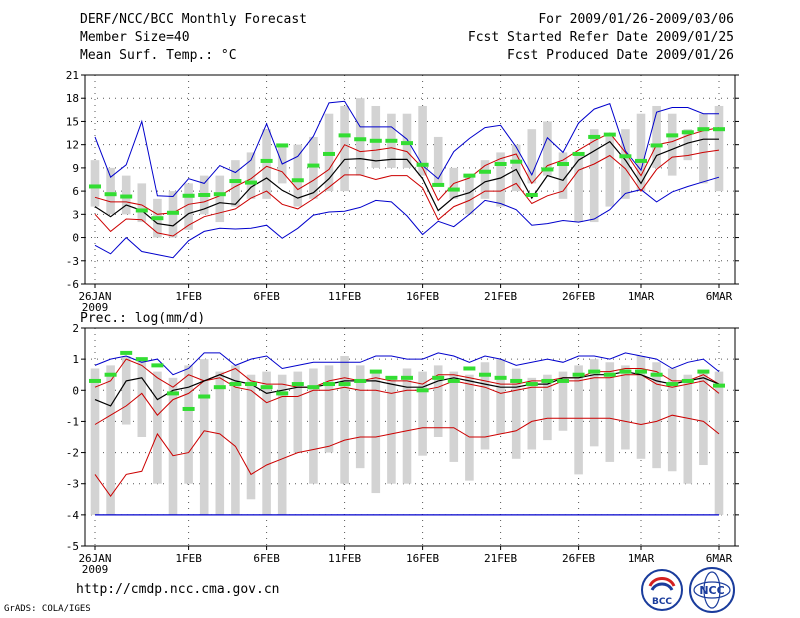  I want to click on bcc-logo-text: BCC, so click(662, 602).